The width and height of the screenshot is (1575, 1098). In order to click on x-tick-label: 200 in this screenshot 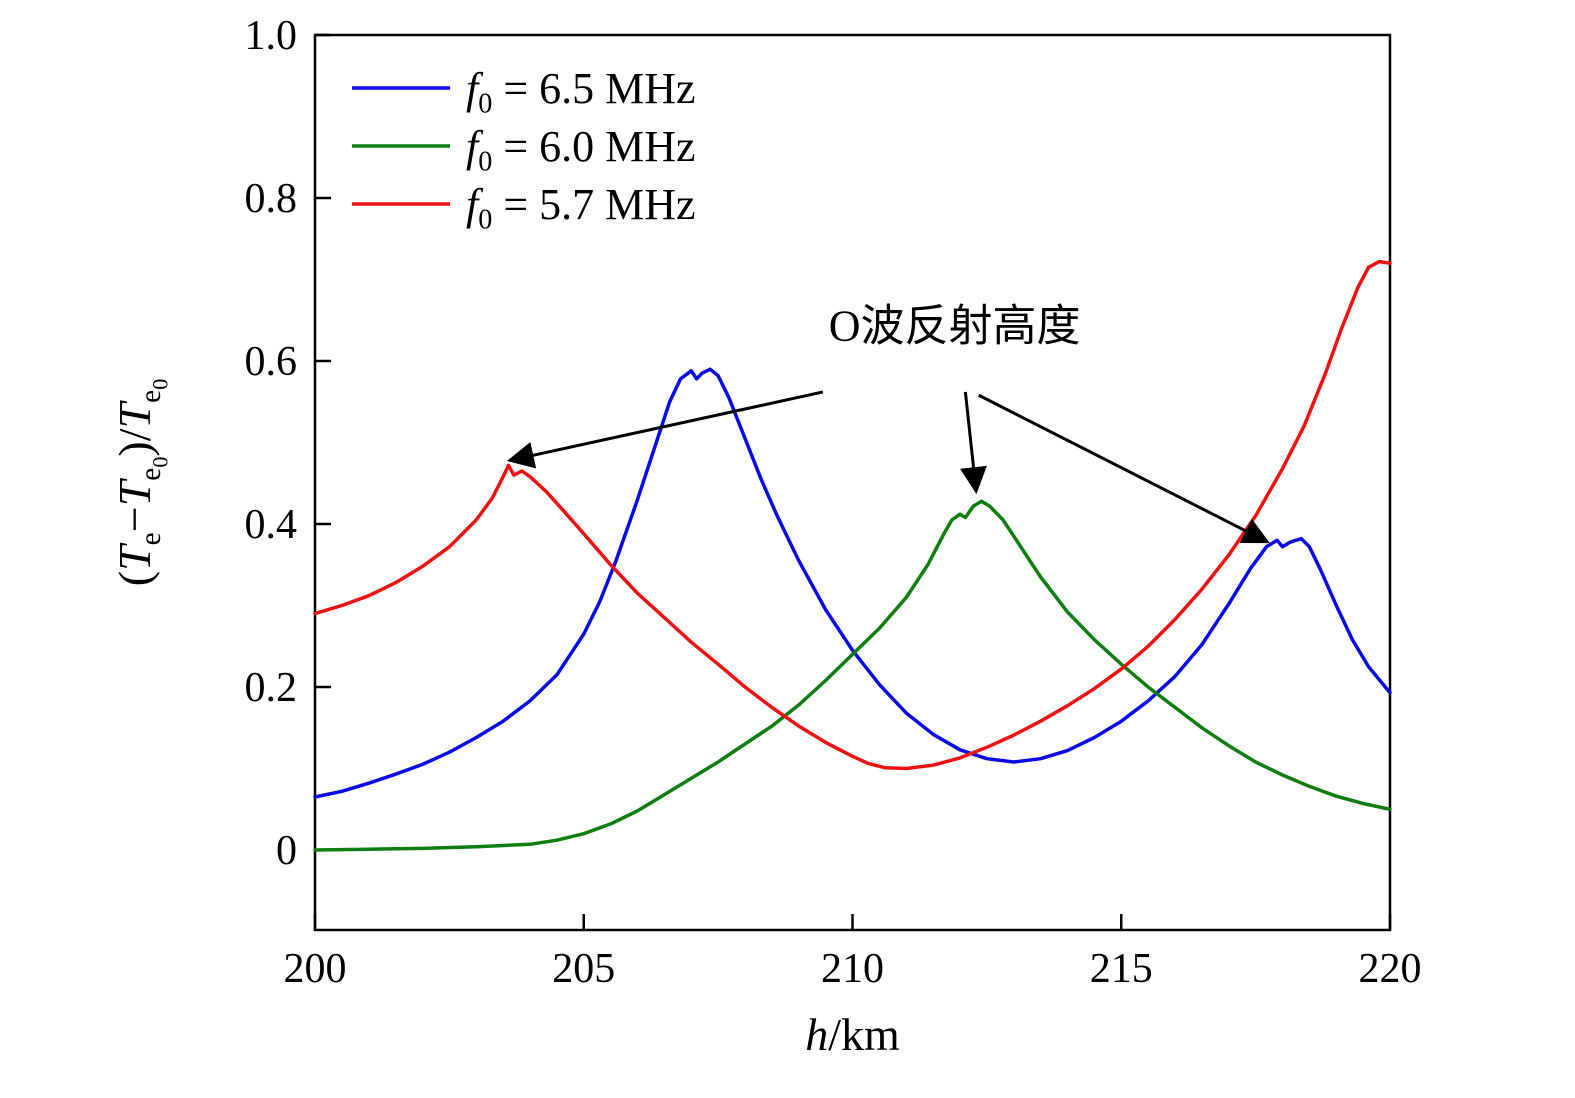, I will do `click(315, 969)`.